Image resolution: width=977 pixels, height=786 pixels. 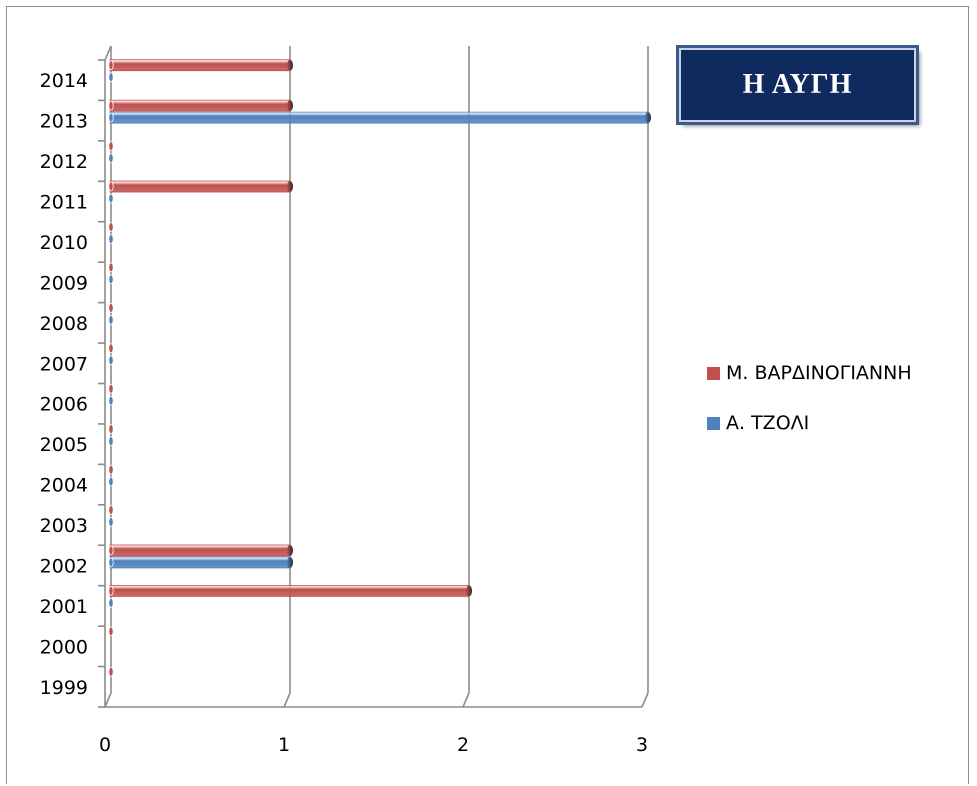 What do you see at coordinates (64, 688) in the screenshot?
I see `y-tick-label-1999: 1999` at bounding box center [64, 688].